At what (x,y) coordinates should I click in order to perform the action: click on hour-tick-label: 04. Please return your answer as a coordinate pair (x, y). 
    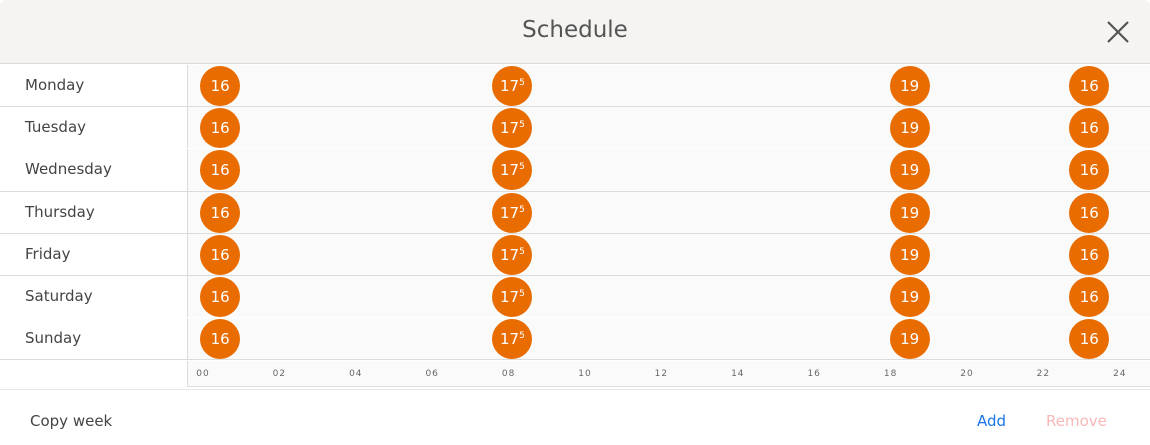
    Looking at the image, I should click on (356, 374).